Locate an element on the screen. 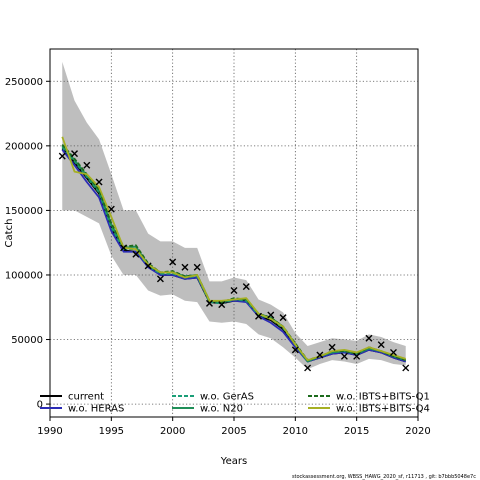  y-axis: 0 50000 100000 150000 200000 250000 is located at coordinates (27, 244).